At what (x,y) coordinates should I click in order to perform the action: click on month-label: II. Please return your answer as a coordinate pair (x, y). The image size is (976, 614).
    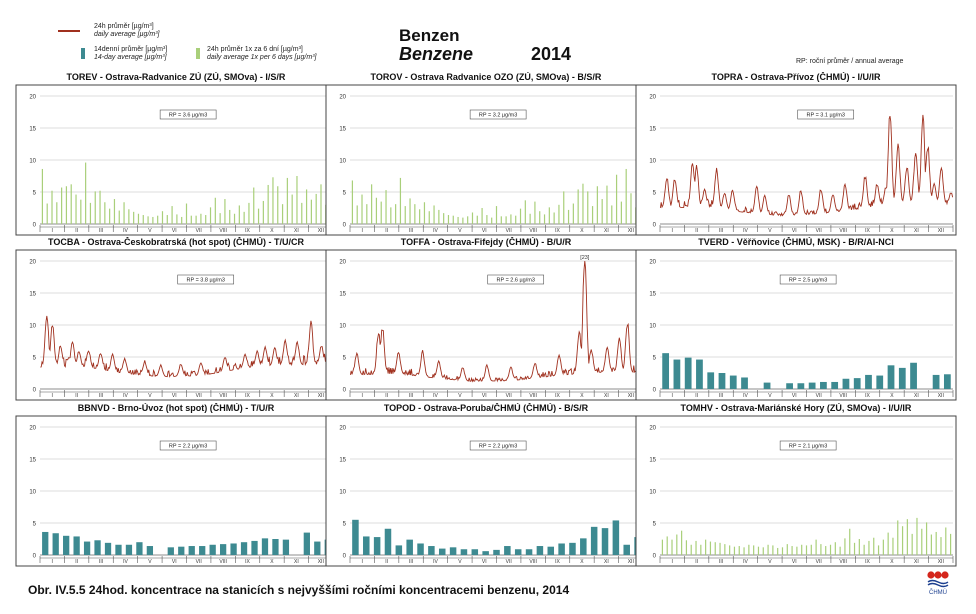
    Looking at the image, I should click on (696, 562).